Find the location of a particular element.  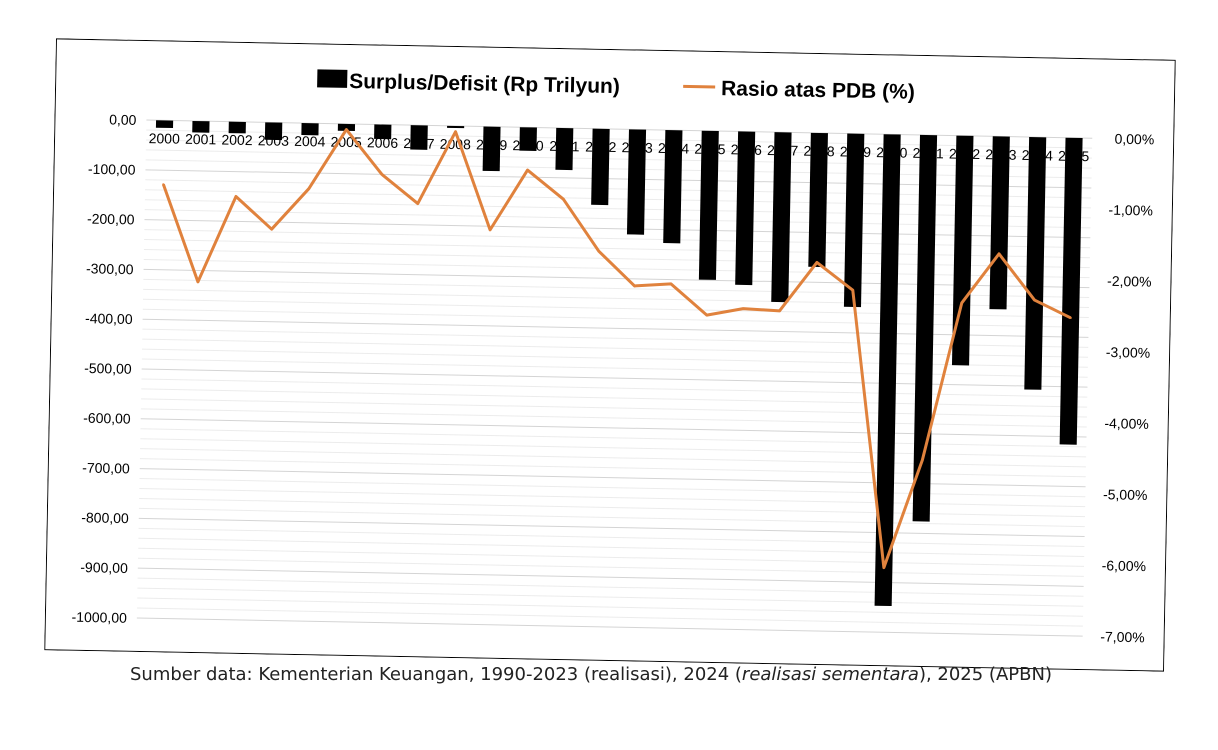

bar-2025 is located at coordinates (1071, 291).